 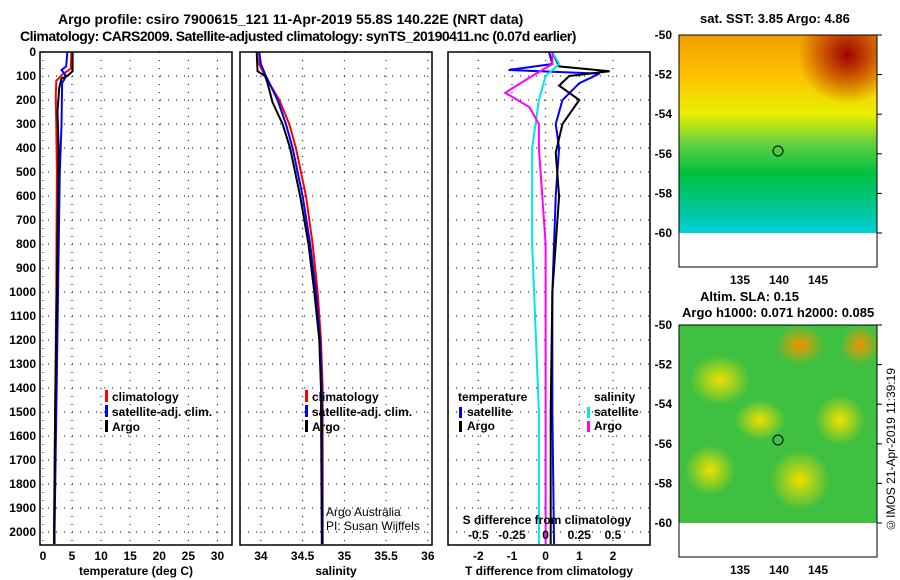 I want to click on x-axis-label: T difference from climatology, so click(x=549, y=571).